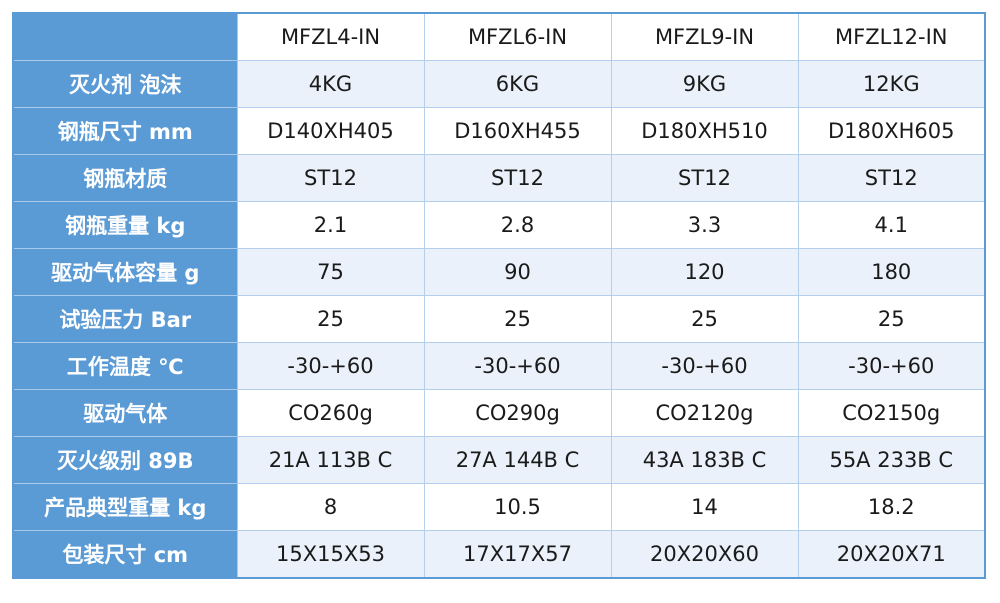 Image resolution: width=1000 pixels, height=603 pixels. I want to click on value-cell: CO2150g, so click(891, 413).